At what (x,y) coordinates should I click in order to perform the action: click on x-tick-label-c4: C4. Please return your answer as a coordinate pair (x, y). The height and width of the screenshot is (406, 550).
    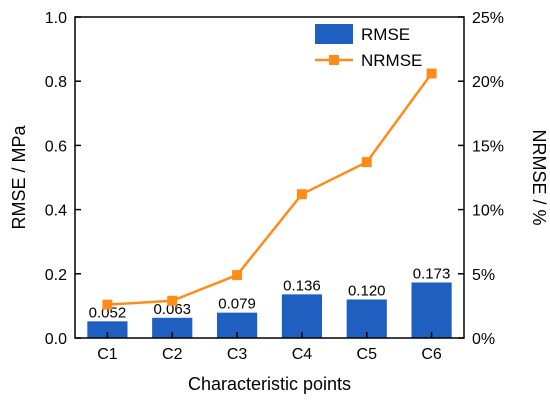
    Looking at the image, I should click on (302, 354).